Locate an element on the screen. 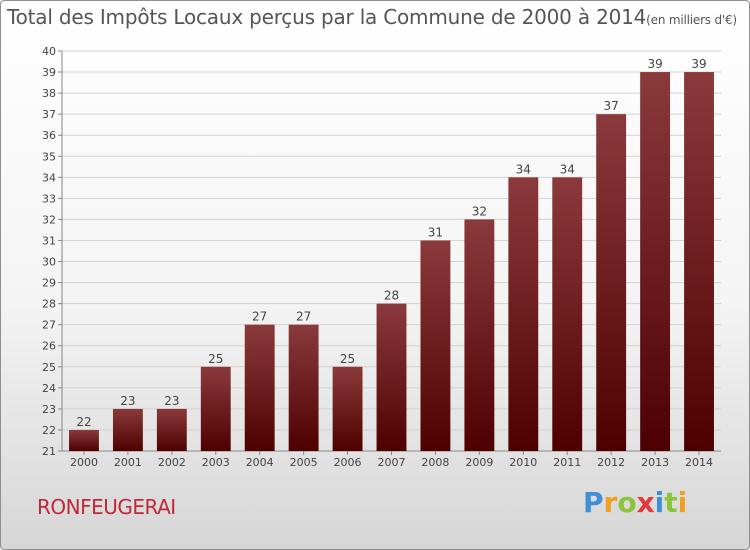 This screenshot has height=550, width=750. logo-letter: x is located at coordinates (645, 502).